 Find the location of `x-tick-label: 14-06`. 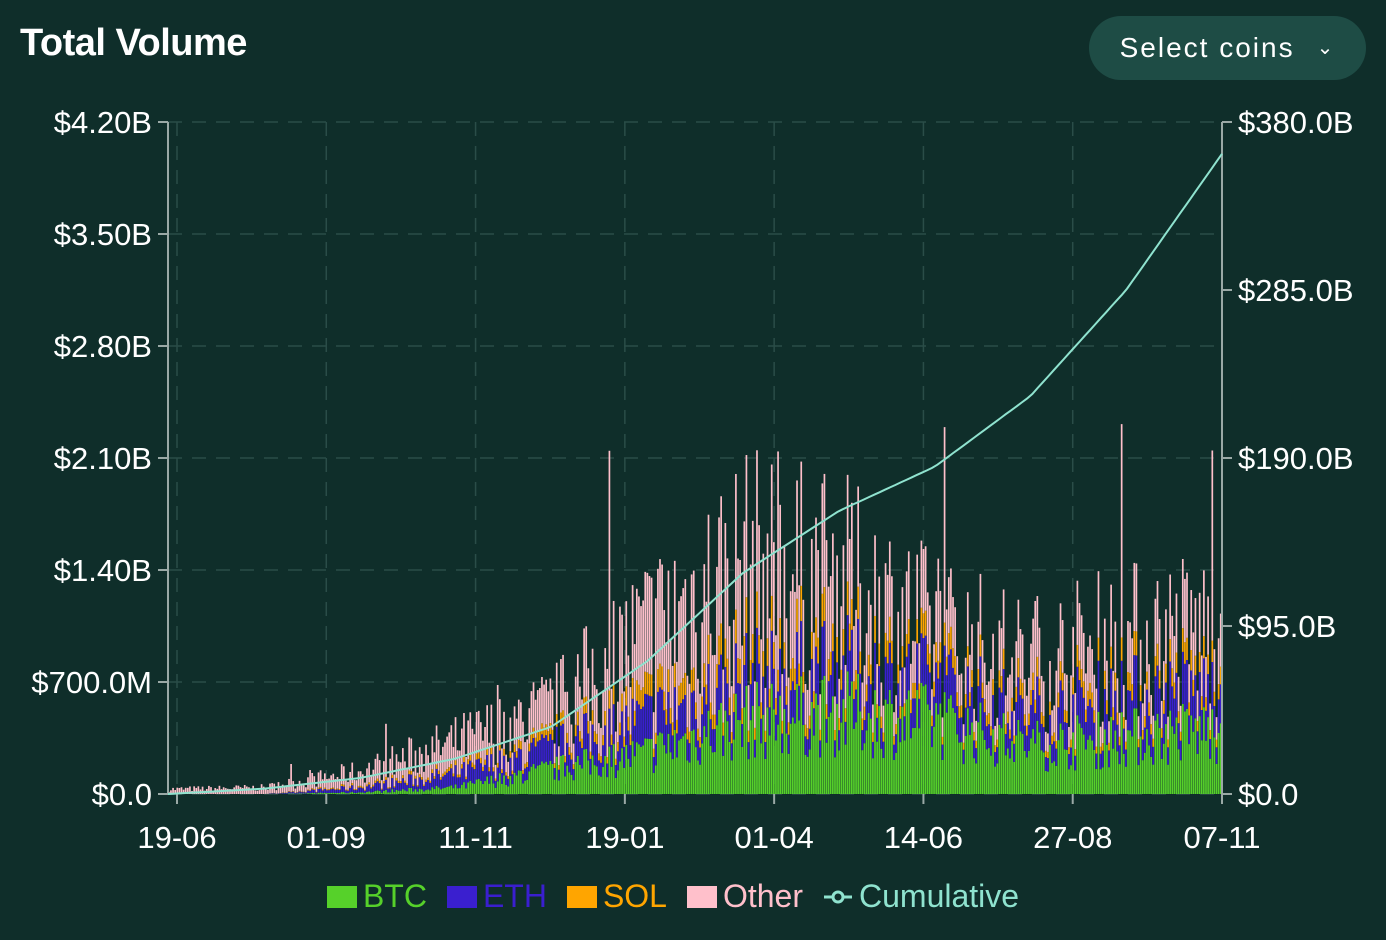

x-tick-label: 14-06 is located at coordinates (923, 837).